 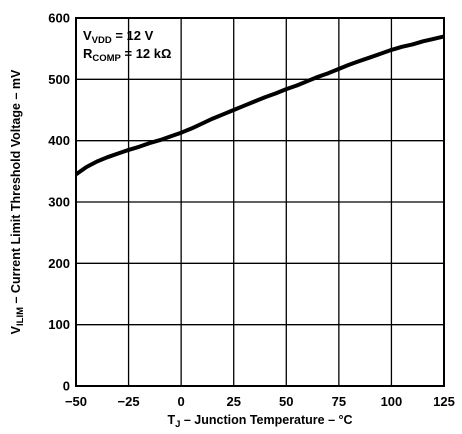 I want to click on annotation-vdd: VVDD = 12 V, so click(x=118, y=37).